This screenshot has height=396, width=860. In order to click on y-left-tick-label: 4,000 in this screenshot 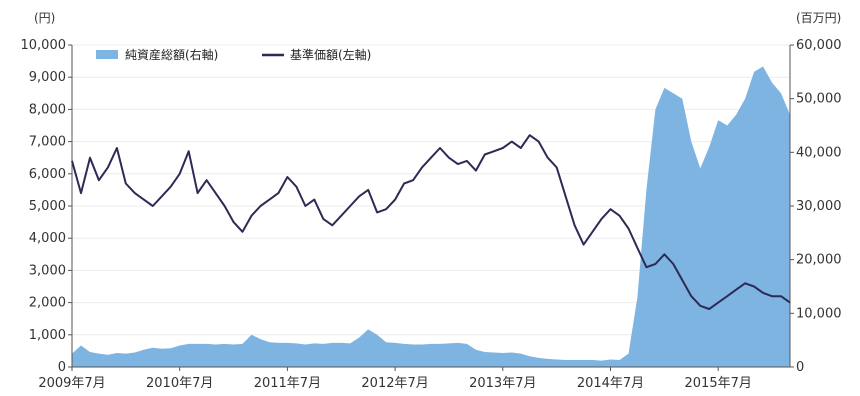, I will do `click(47, 238)`.